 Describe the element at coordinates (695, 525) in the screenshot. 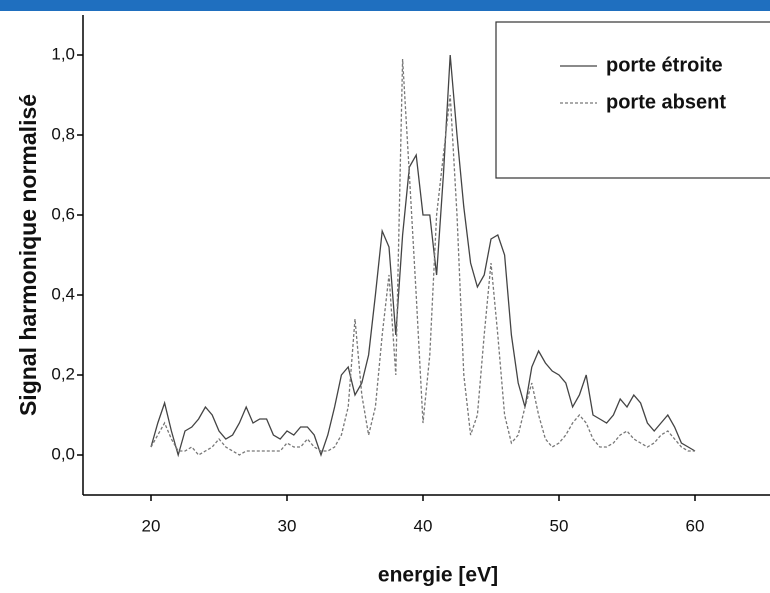

I see `x-tick-label: 60` at that location.